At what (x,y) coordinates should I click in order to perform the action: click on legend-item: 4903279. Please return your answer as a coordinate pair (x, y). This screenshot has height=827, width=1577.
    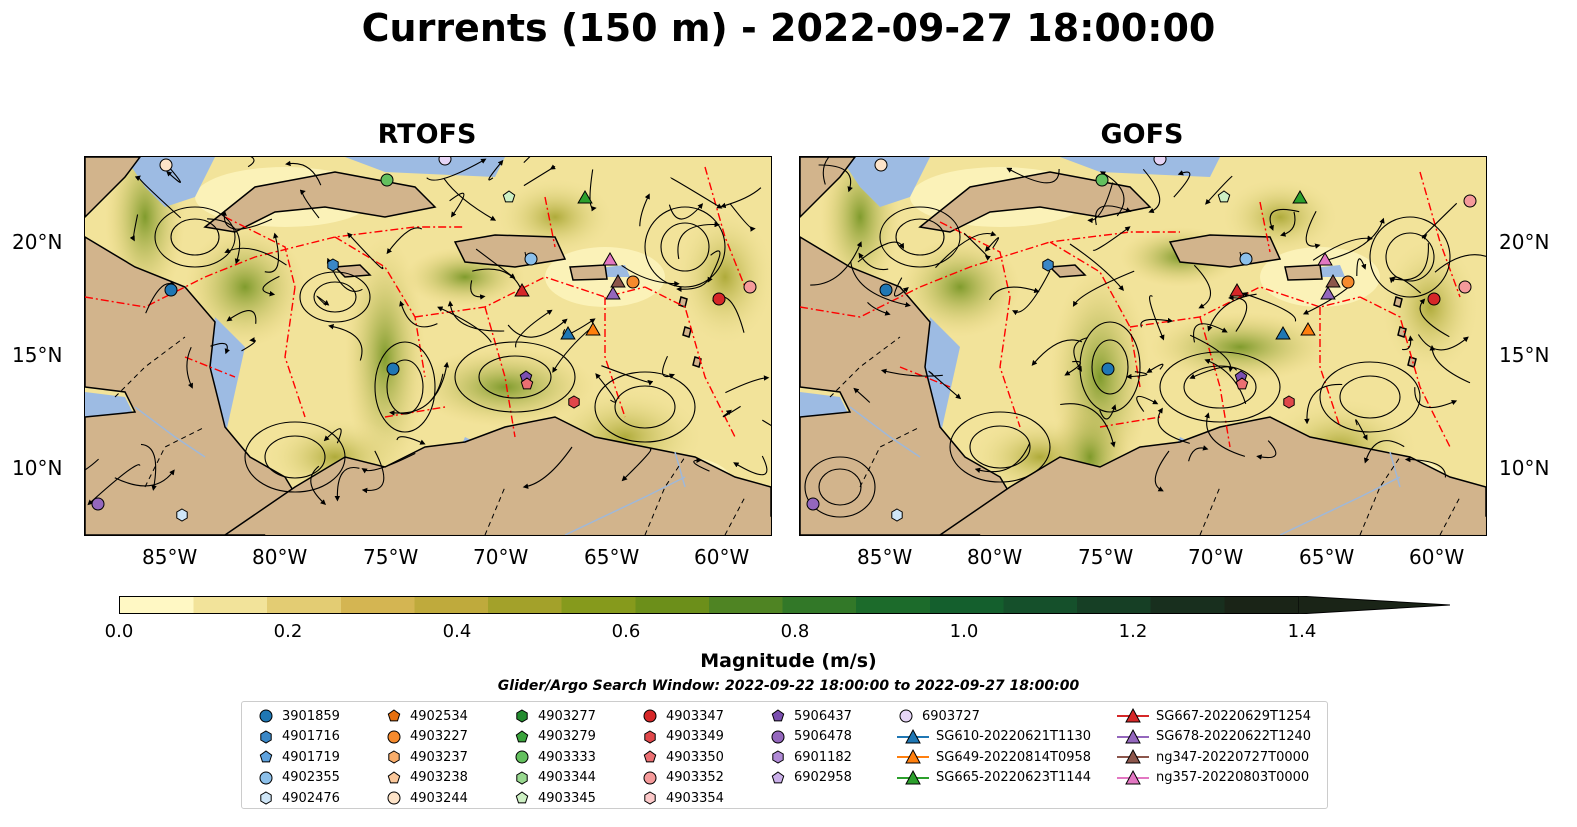
    Looking at the image, I should click on (554, 737).